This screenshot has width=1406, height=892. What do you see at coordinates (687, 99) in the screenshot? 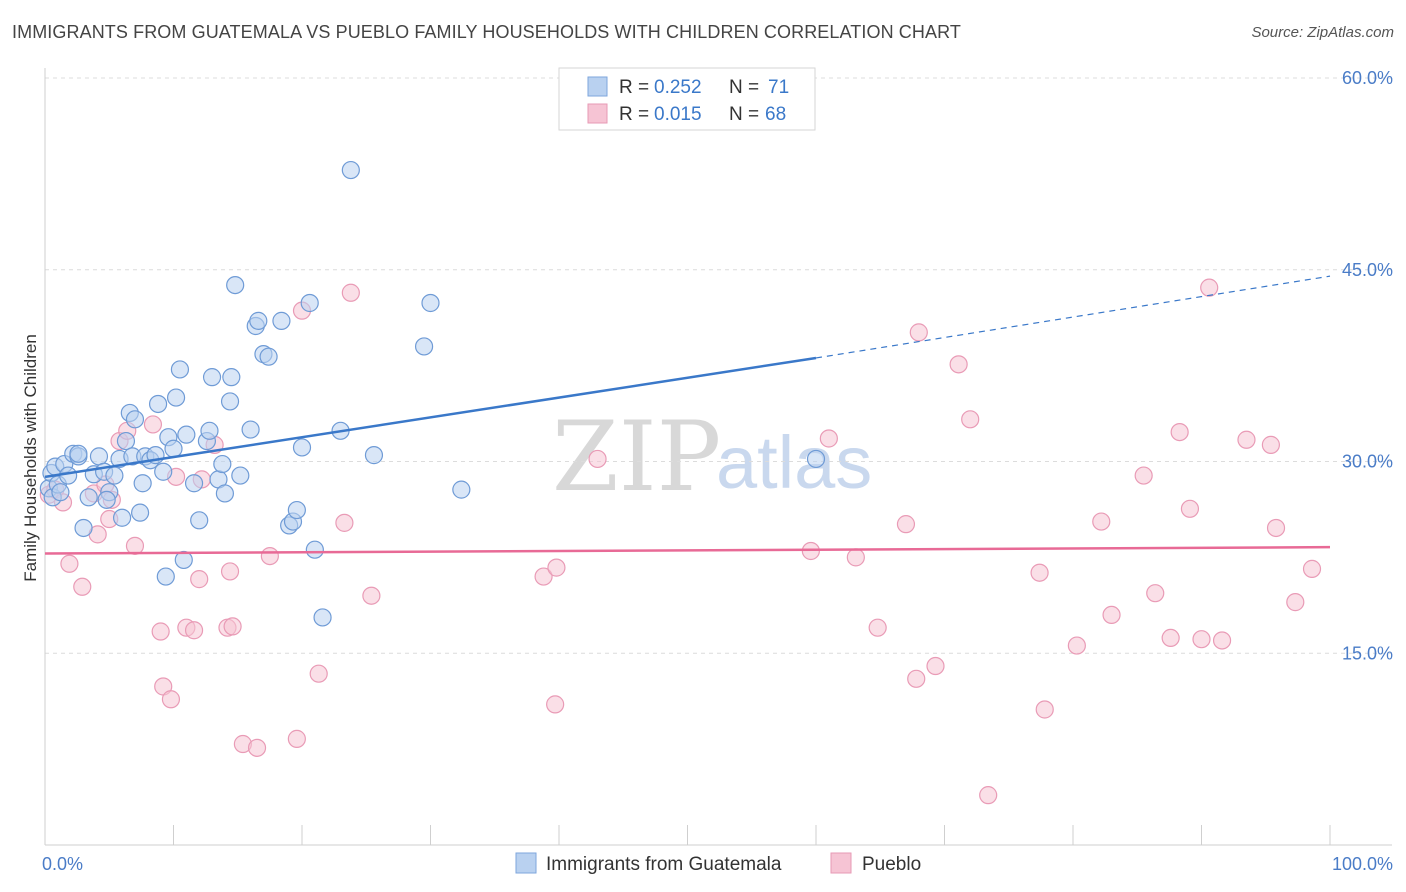
I see `stats-legend: R = 0.252 N = 71 R = 0.015 N = 68` at bounding box center [687, 99].